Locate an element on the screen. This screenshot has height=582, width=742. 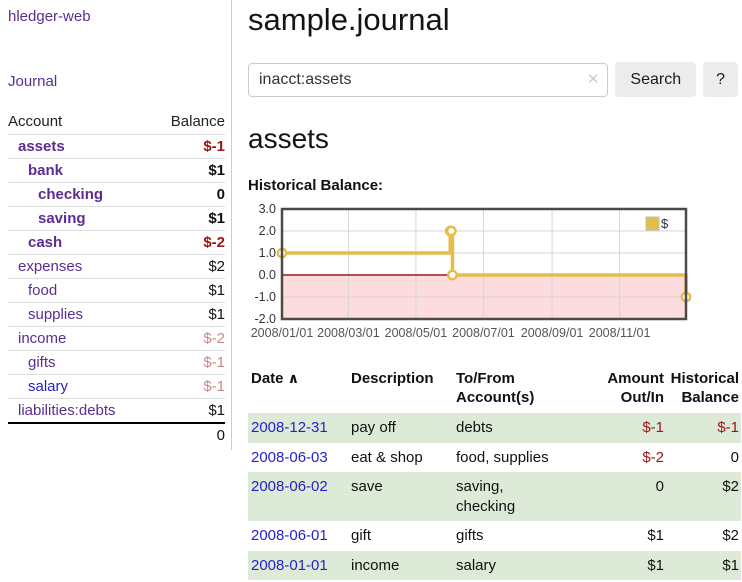
sidebar-account-link: expenses is located at coordinates (50, 266).